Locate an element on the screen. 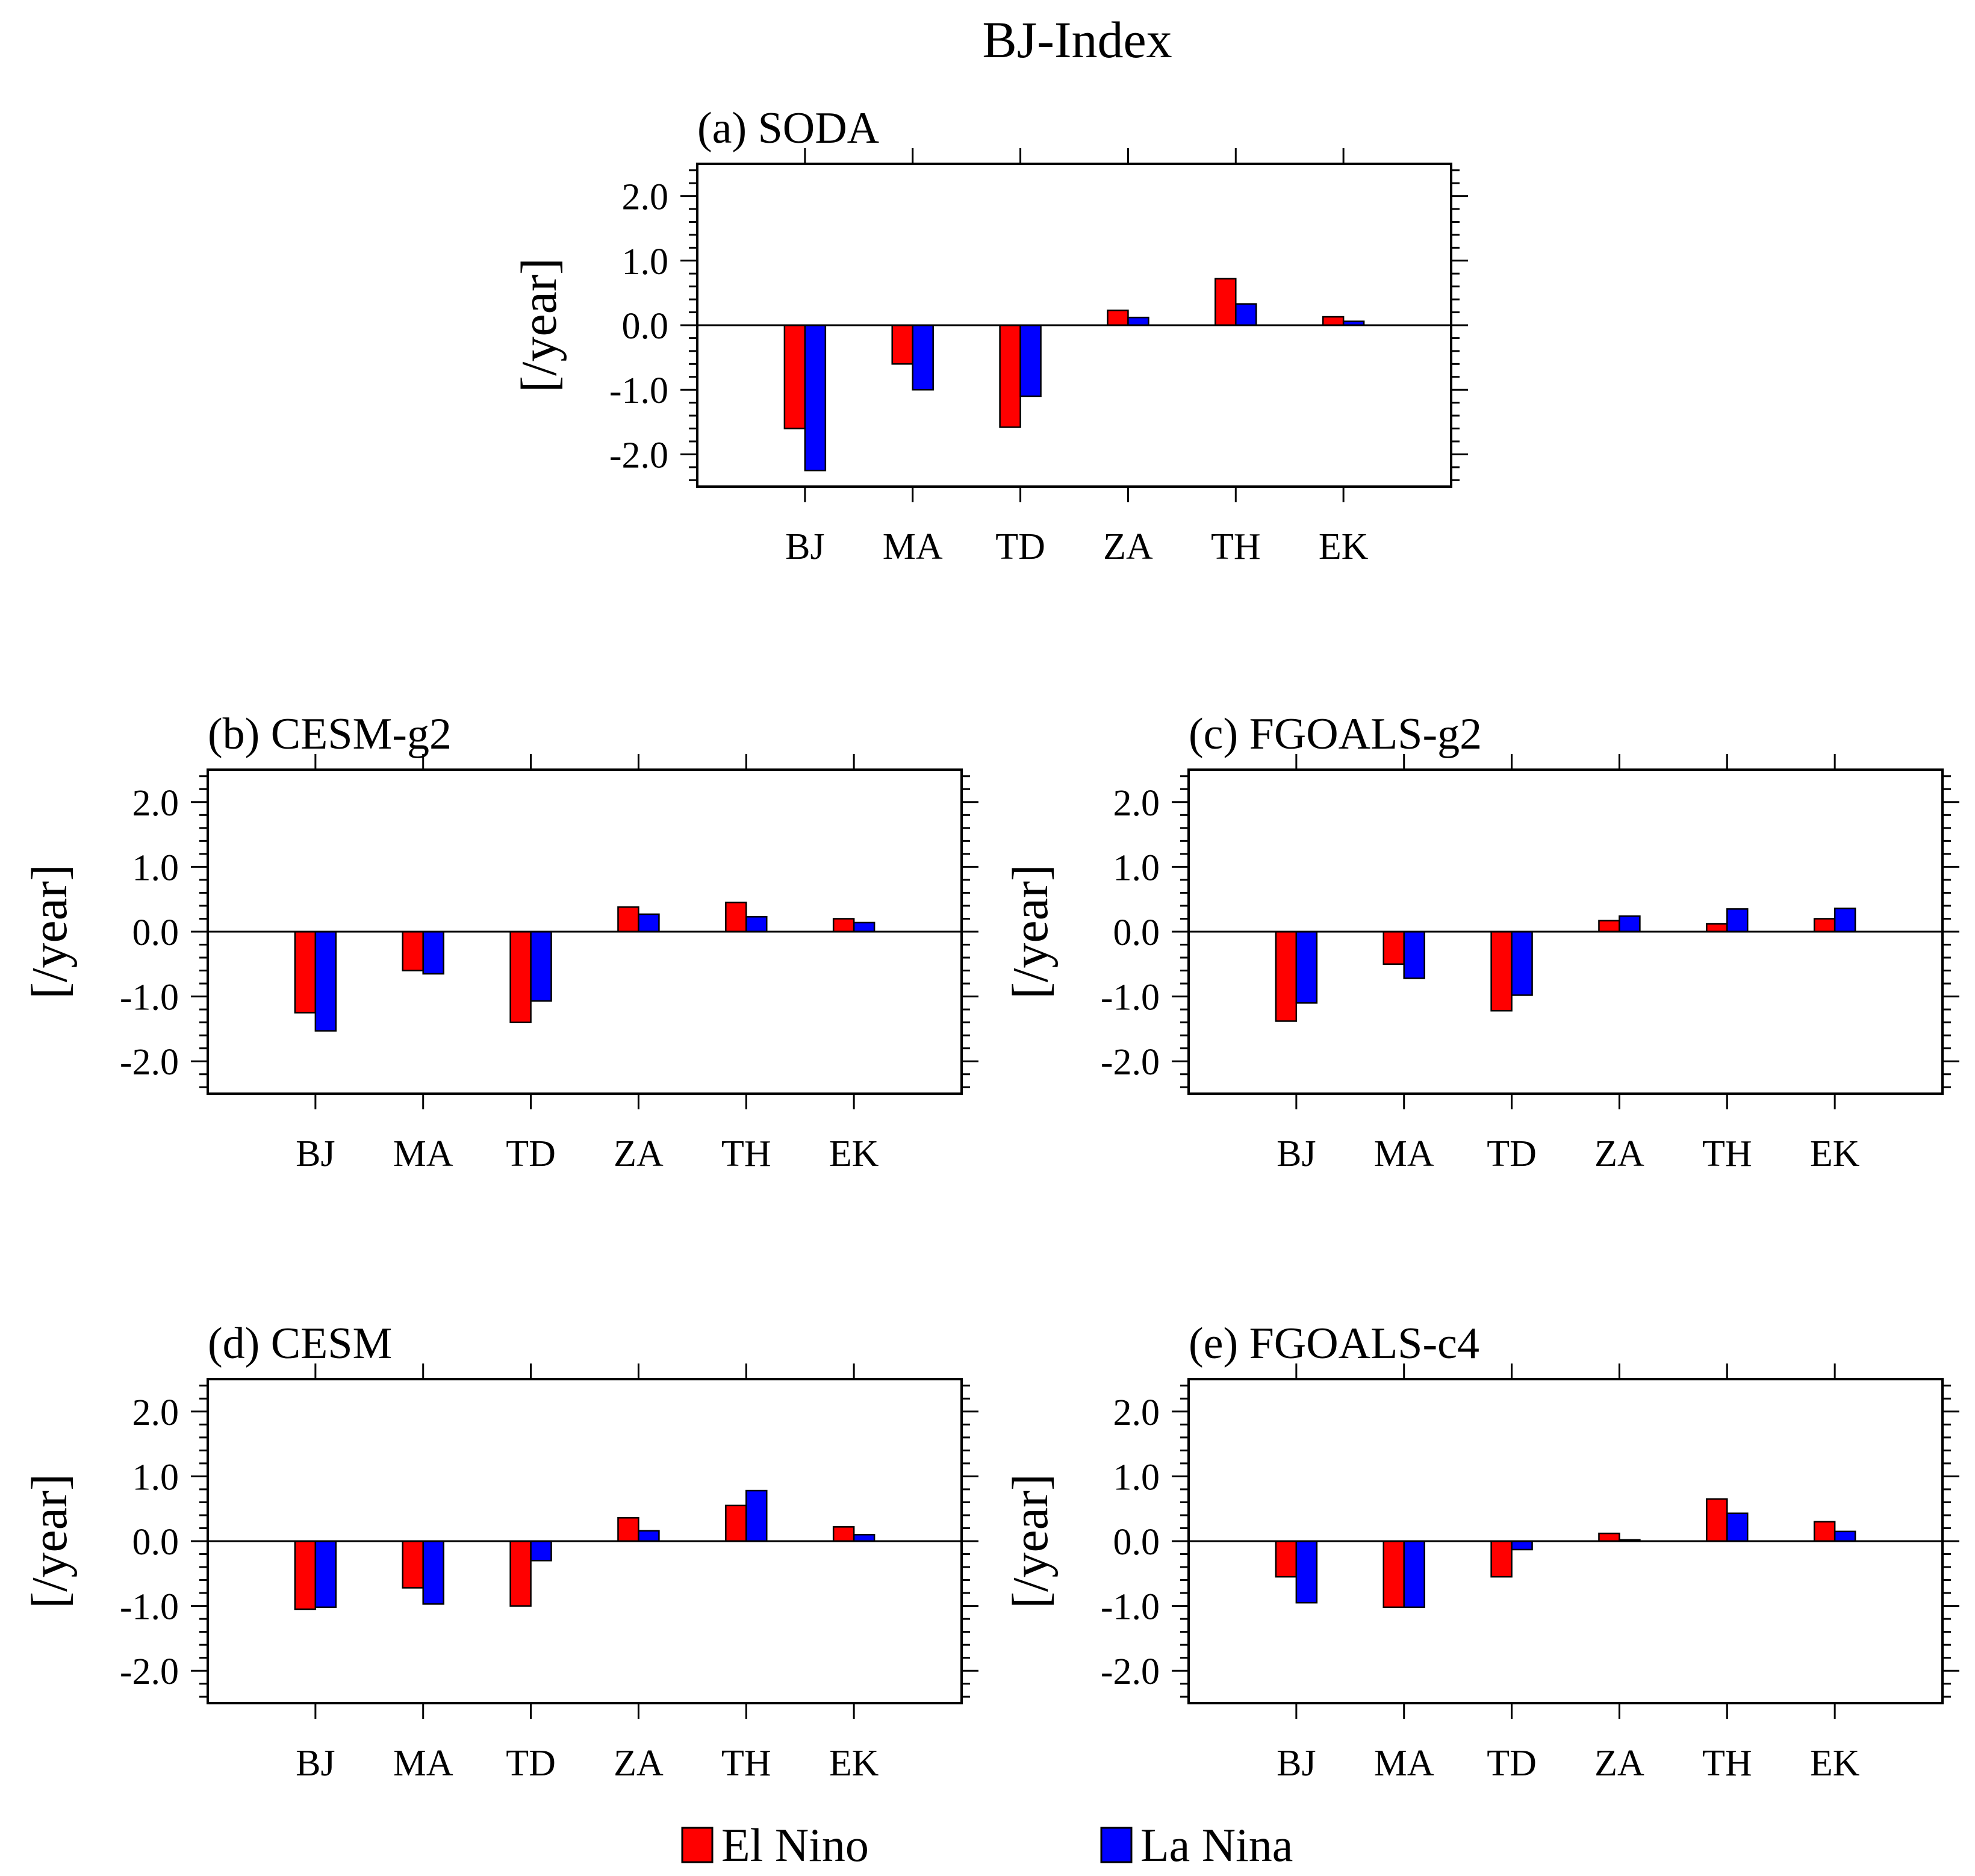  legend-label-la-nina: La Nina is located at coordinates (1216, 1845).